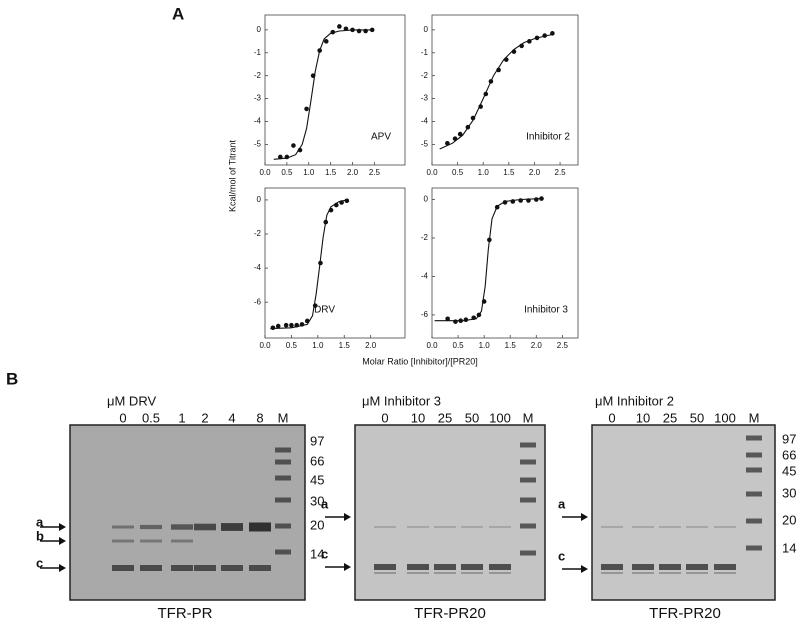 The height and width of the screenshot is (627, 800). What do you see at coordinates (232, 175) in the screenshot?
I see `y-axis-label: Kcal/mol of Titrant` at bounding box center [232, 175].